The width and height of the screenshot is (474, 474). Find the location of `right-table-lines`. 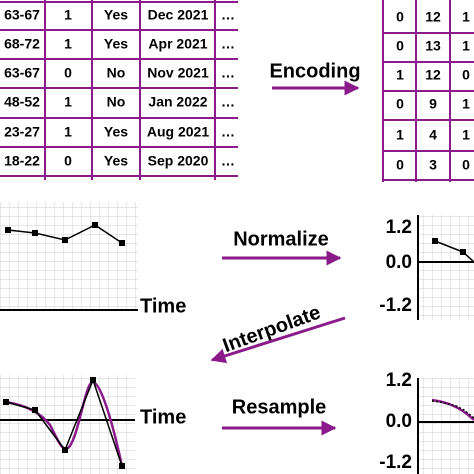

right-table-lines is located at coordinates (428, 91).